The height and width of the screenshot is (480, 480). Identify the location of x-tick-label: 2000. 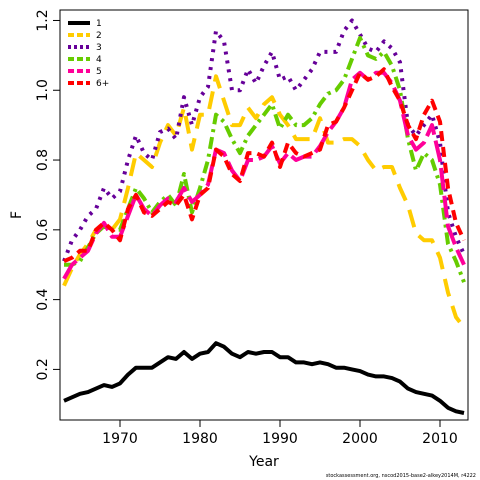
(360, 439).